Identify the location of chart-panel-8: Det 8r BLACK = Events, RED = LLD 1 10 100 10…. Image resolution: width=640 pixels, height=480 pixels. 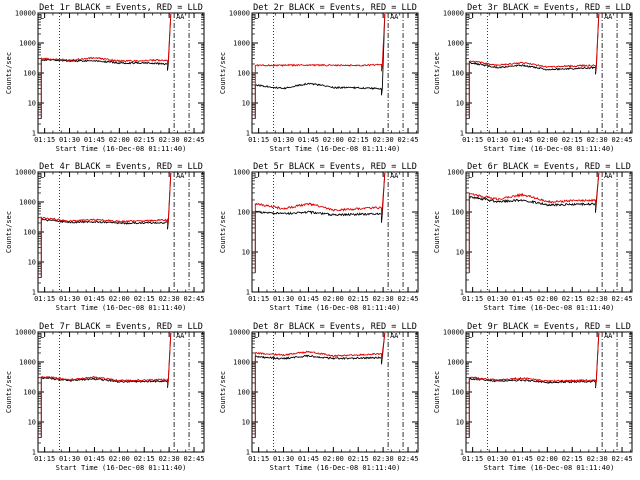
(319, 397).